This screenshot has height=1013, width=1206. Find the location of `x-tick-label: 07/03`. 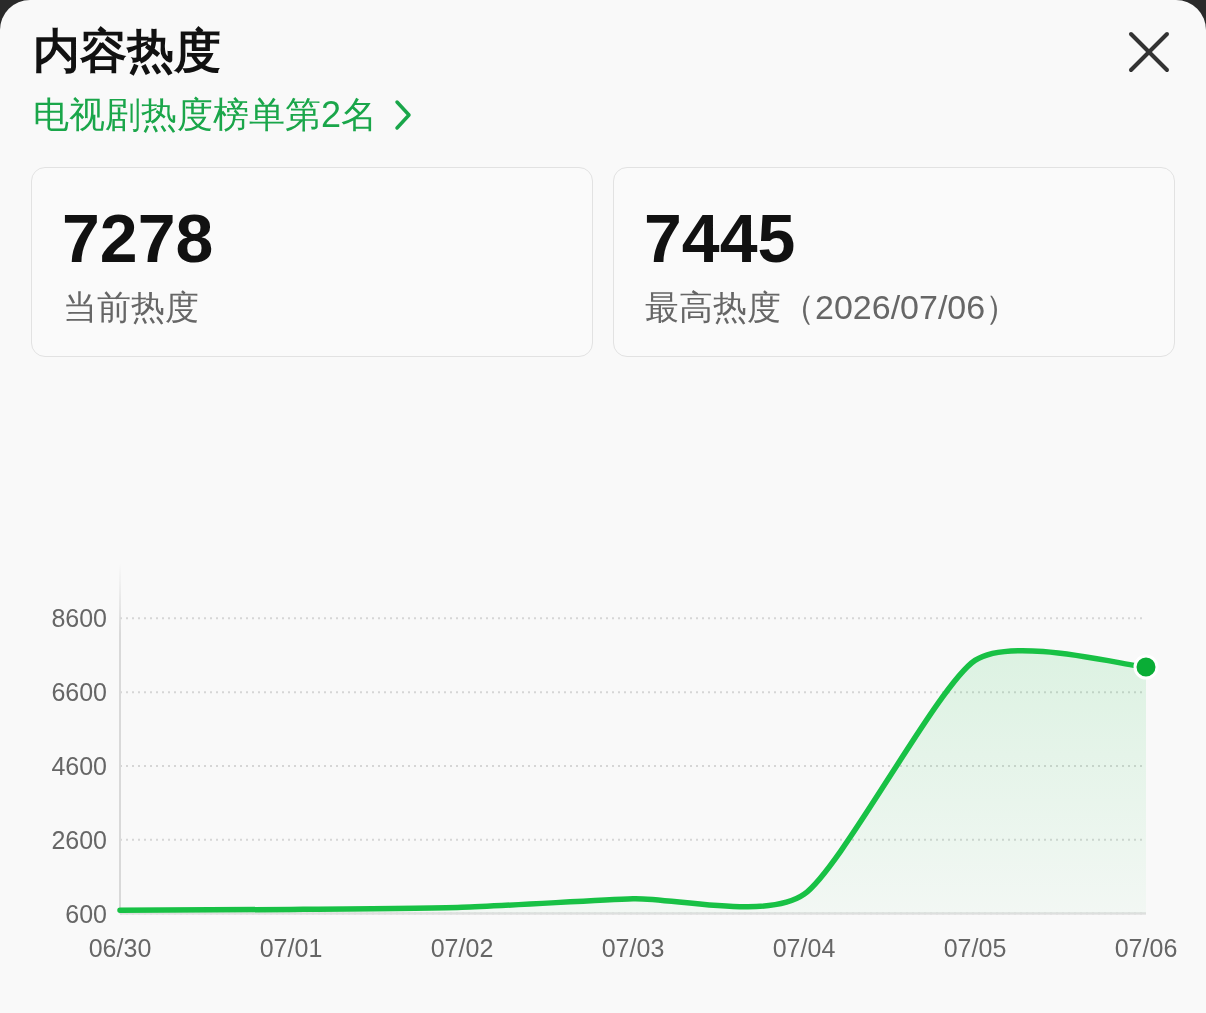

x-tick-label: 07/03 is located at coordinates (633, 948).